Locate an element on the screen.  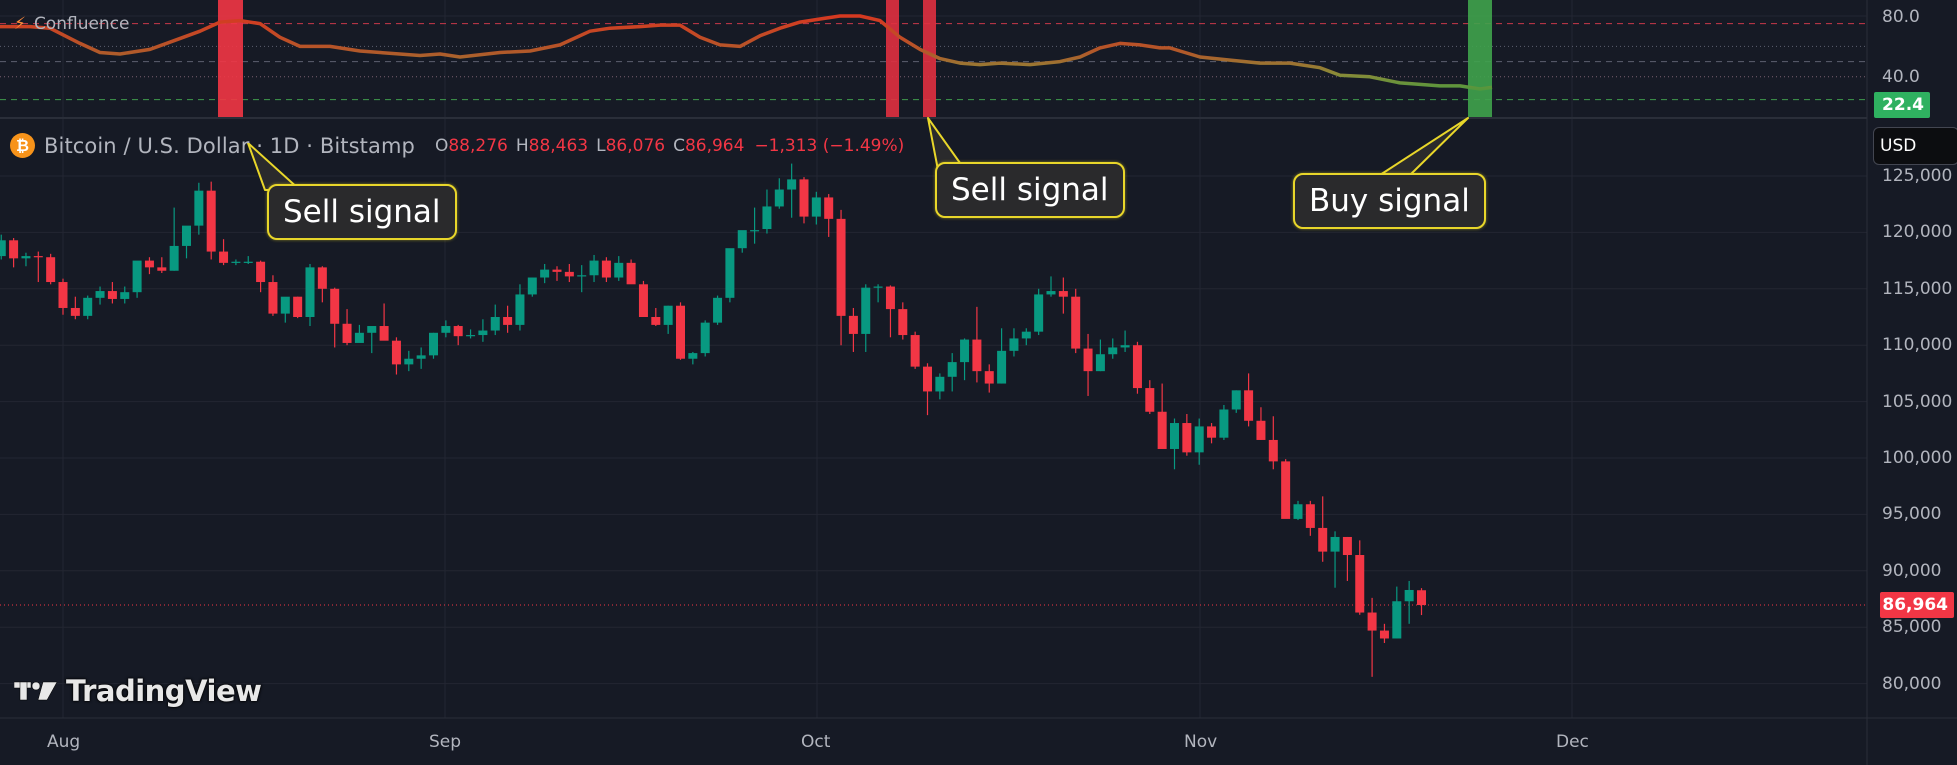
sell-signal-callout-2: Sell signal is located at coordinates (1030, 190).